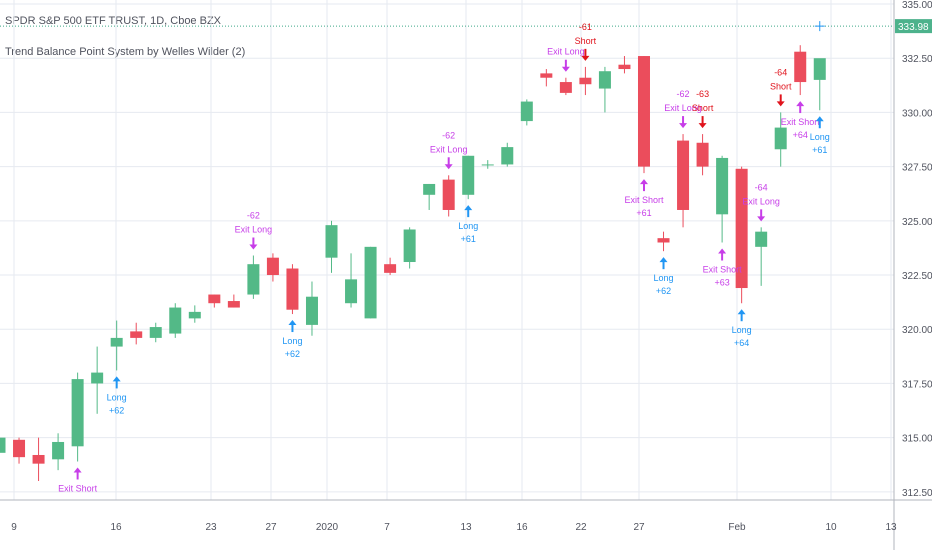  What do you see at coordinates (113, 21) in the screenshot?
I see `chart-title: SPDR S&P 500 ETF TRUST, 1D, Cboe BZX` at bounding box center [113, 21].